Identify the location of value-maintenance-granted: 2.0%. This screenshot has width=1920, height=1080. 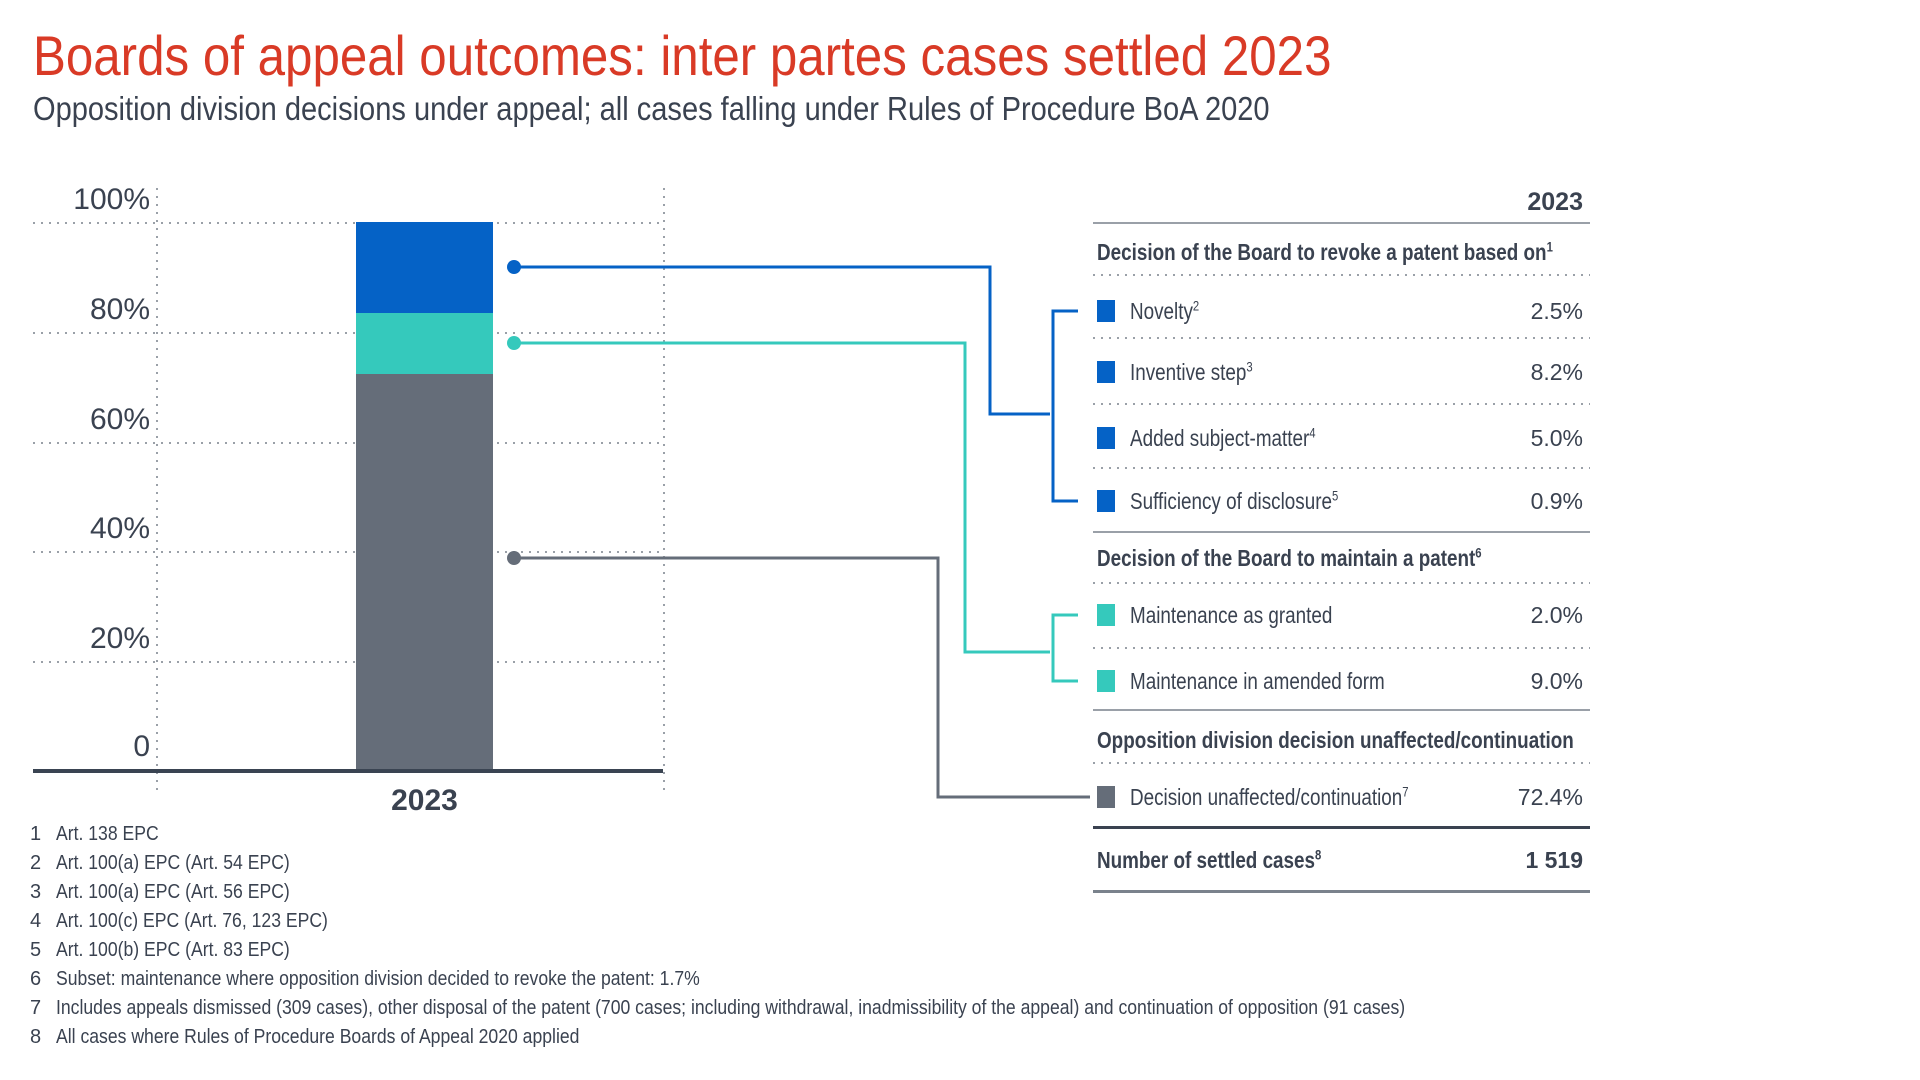
(1556, 615).